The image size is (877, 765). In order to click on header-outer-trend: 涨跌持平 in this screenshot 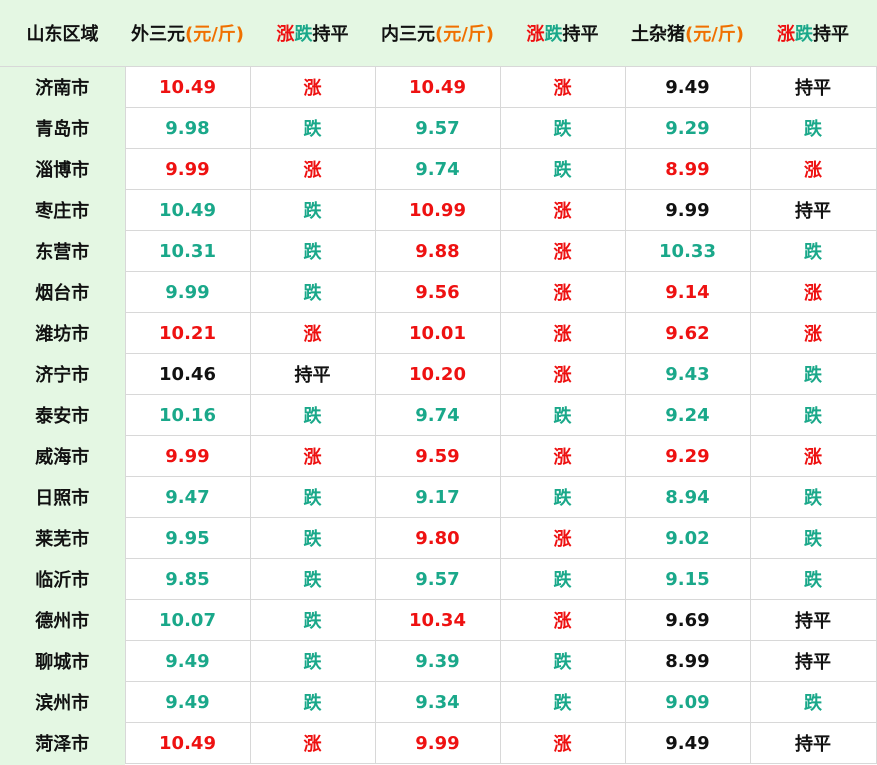, I will do `click(312, 33)`.